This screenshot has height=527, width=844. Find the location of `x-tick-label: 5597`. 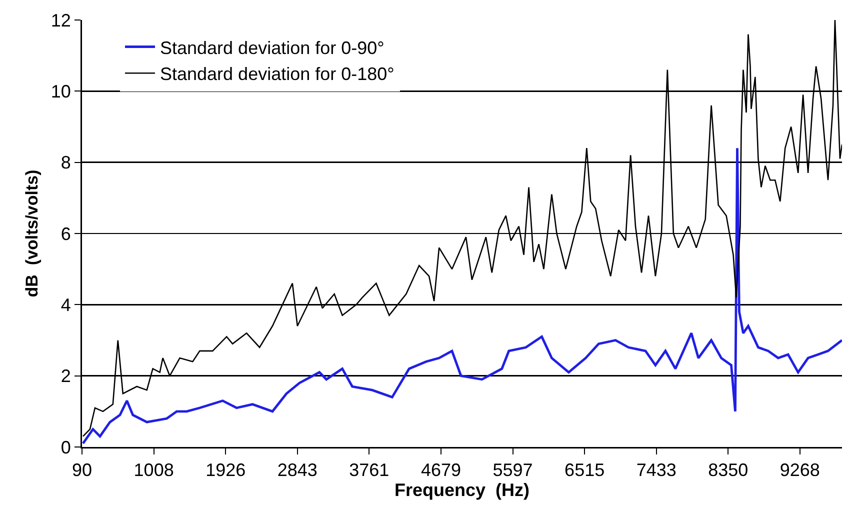

x-tick-label: 5597 is located at coordinates (512, 470).